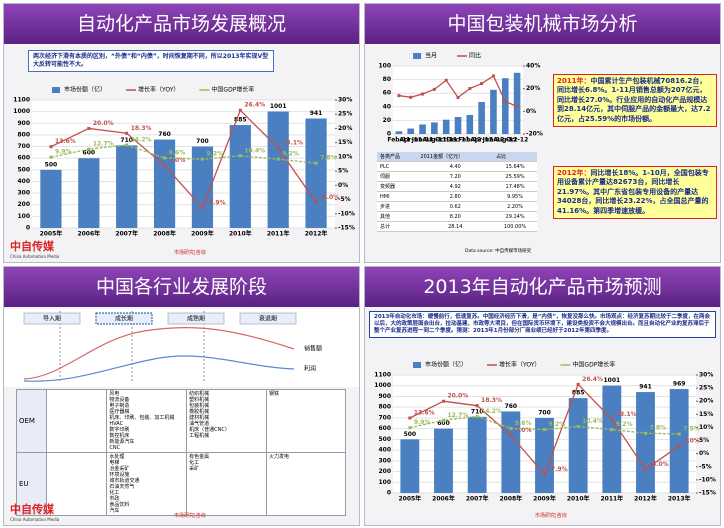 This screenshot has height=528, width=724. Describe the element at coordinates (306, 484) in the screenshot. I see `cell: 火力发电` at that location.